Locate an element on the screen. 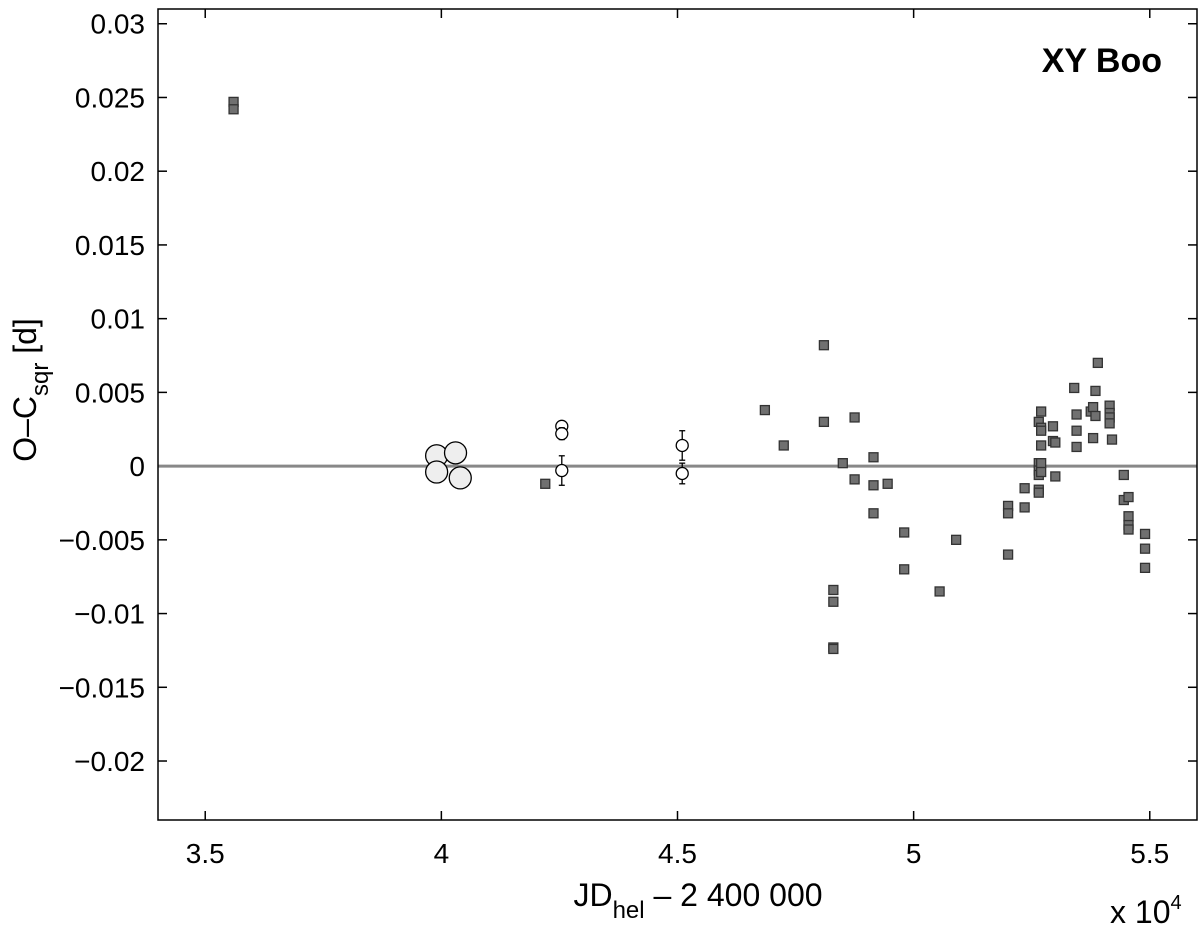 The height and width of the screenshot is (931, 1200). x-tick-label: 5.5 is located at coordinates (1149, 853).